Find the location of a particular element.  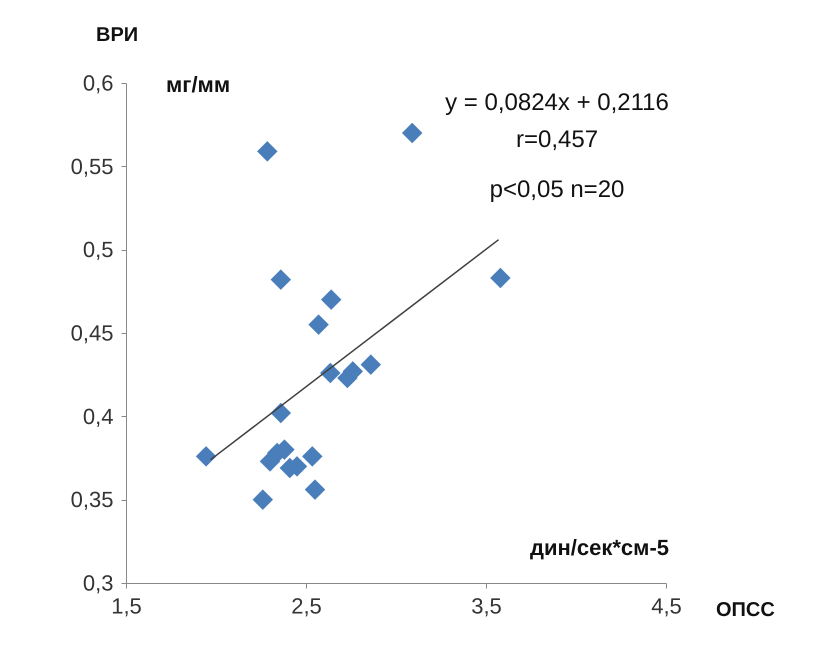

y-tick-label: 0,55 is located at coordinates (92, 166).